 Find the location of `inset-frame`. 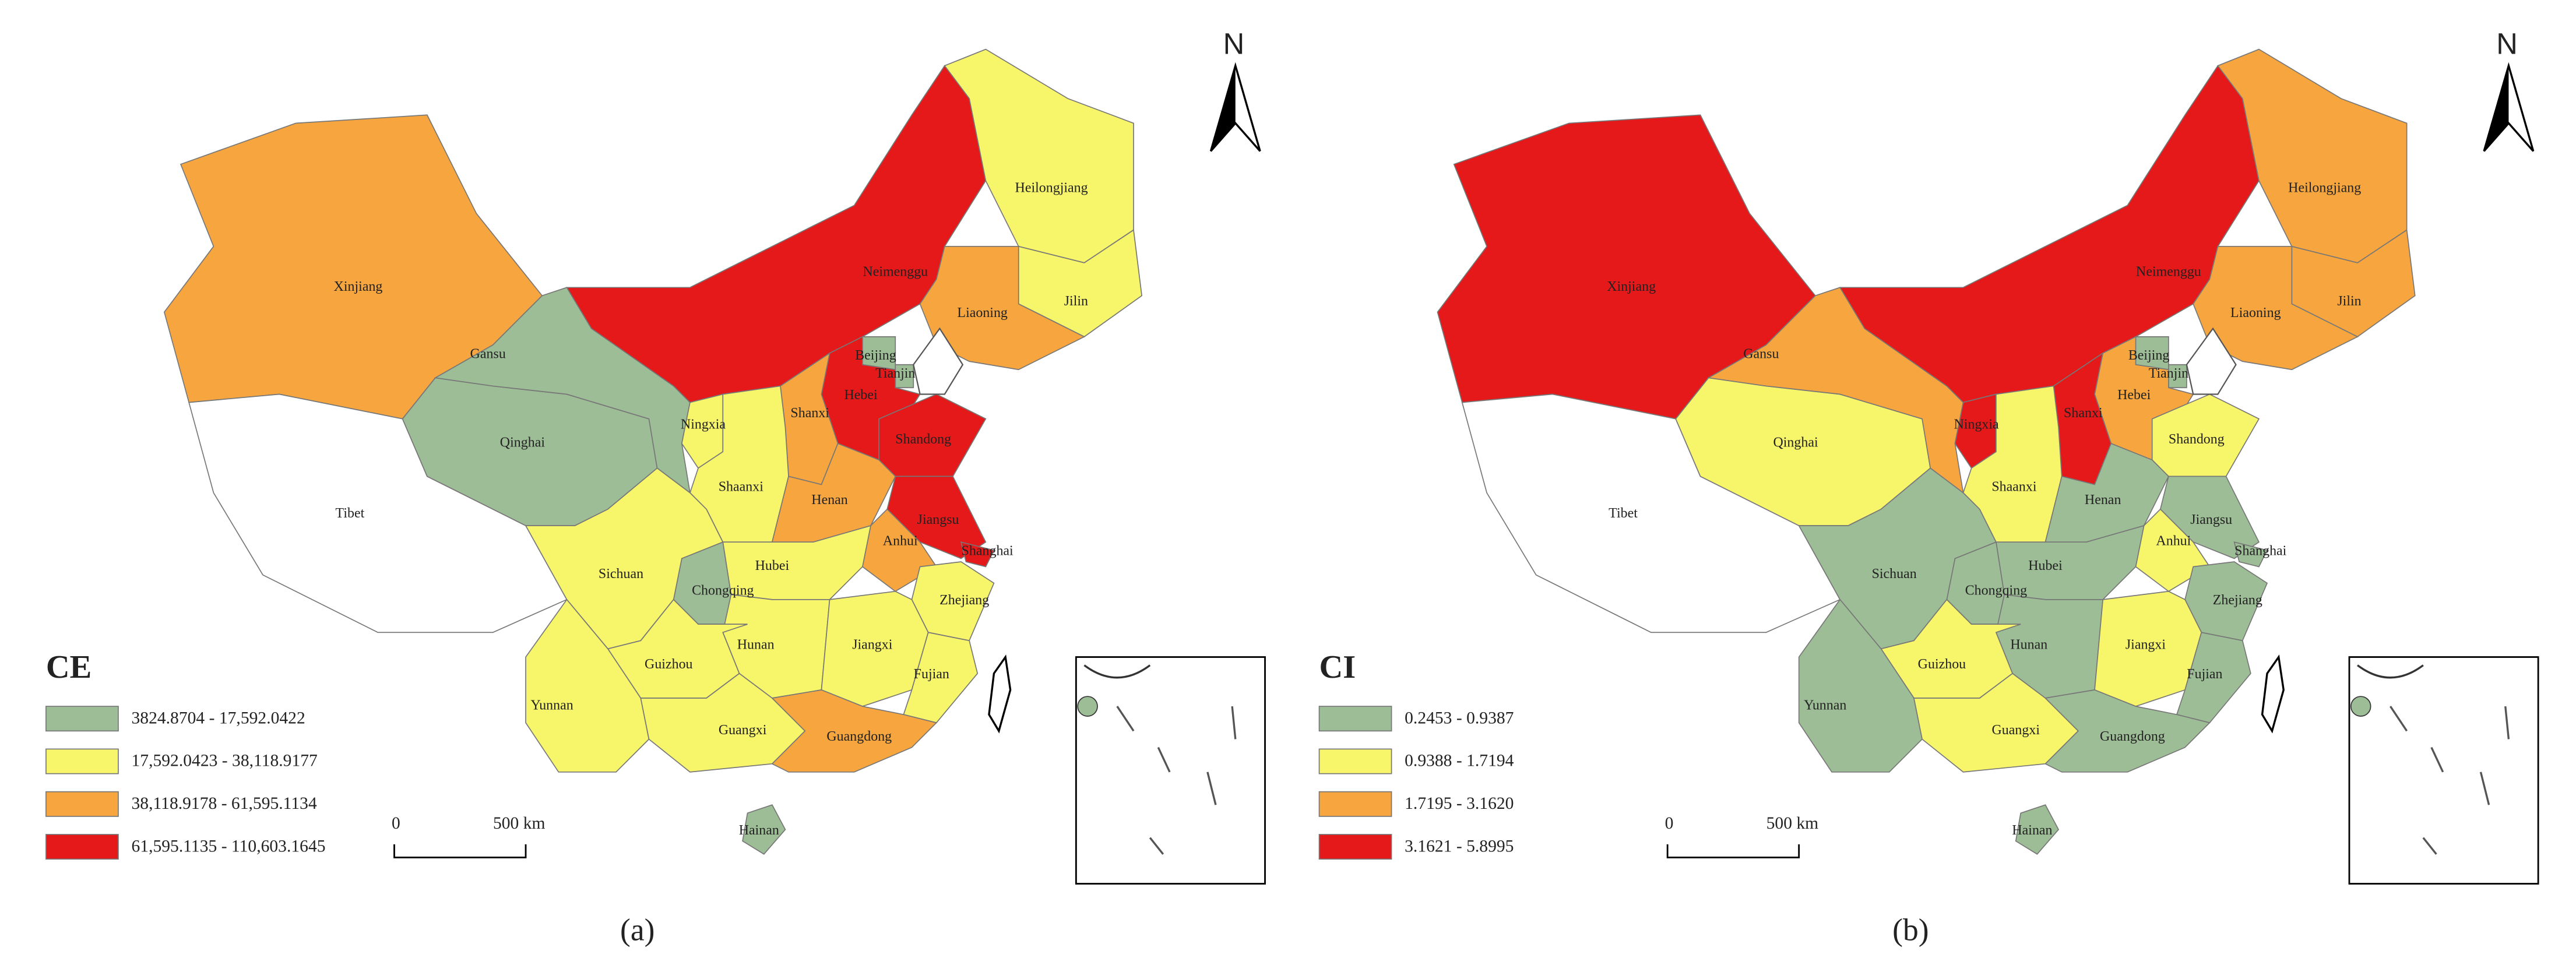

inset-frame is located at coordinates (1171, 771).